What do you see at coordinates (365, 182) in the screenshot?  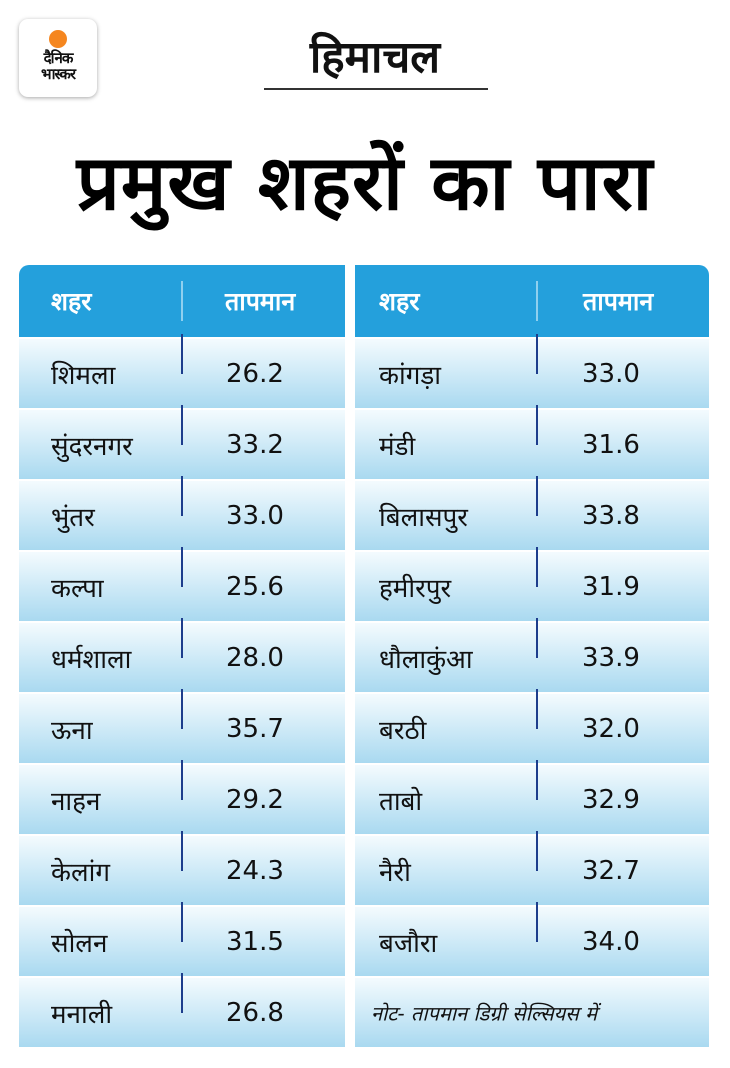 I see `page-title: प्रमुख शहरों का पारा` at bounding box center [365, 182].